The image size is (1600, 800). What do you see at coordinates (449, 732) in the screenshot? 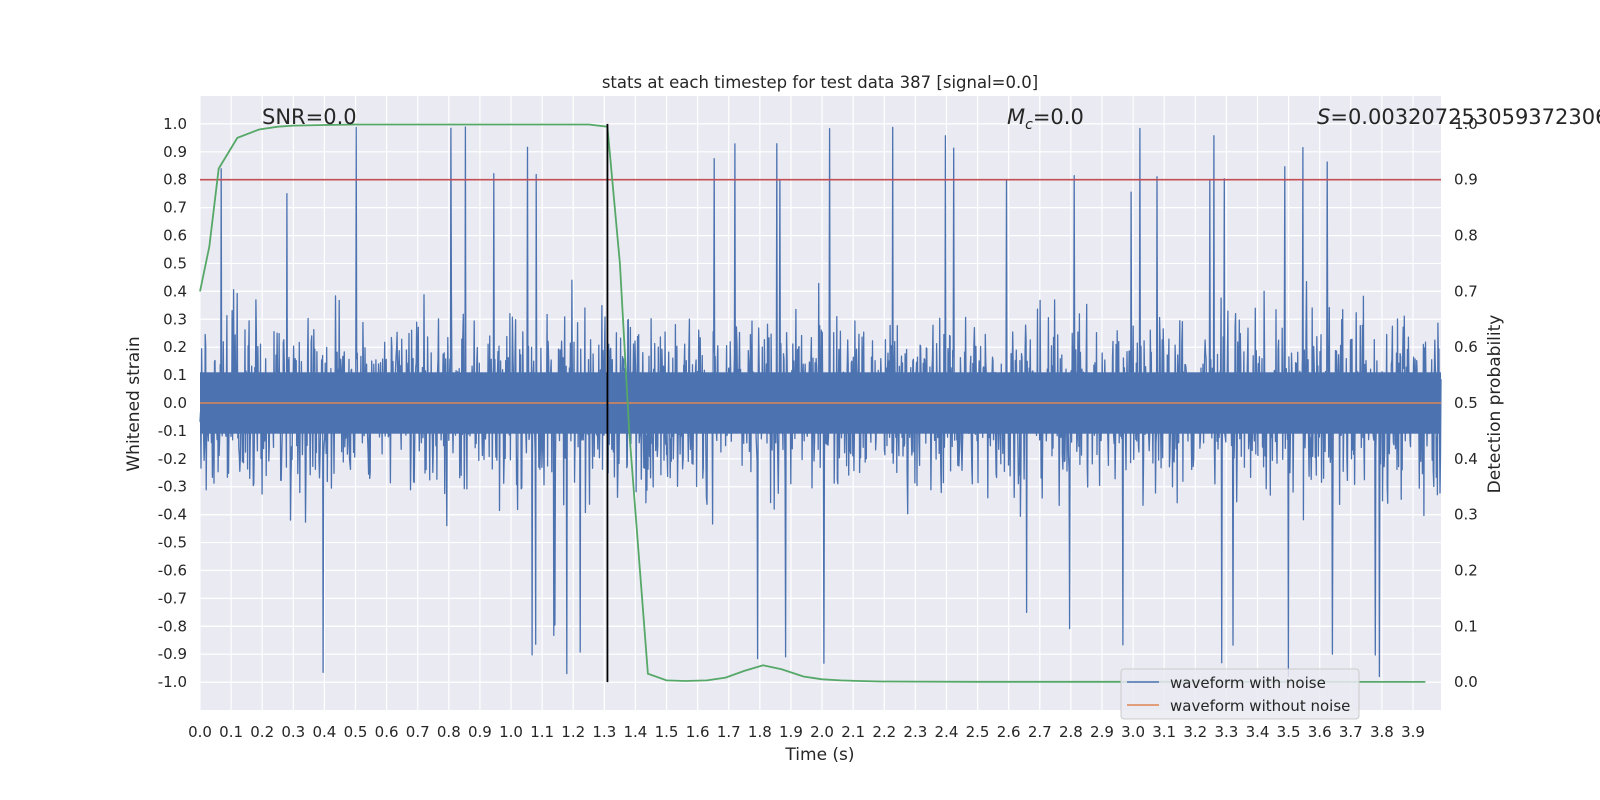
I see `x-tick-label: 0.8` at bounding box center [449, 732].